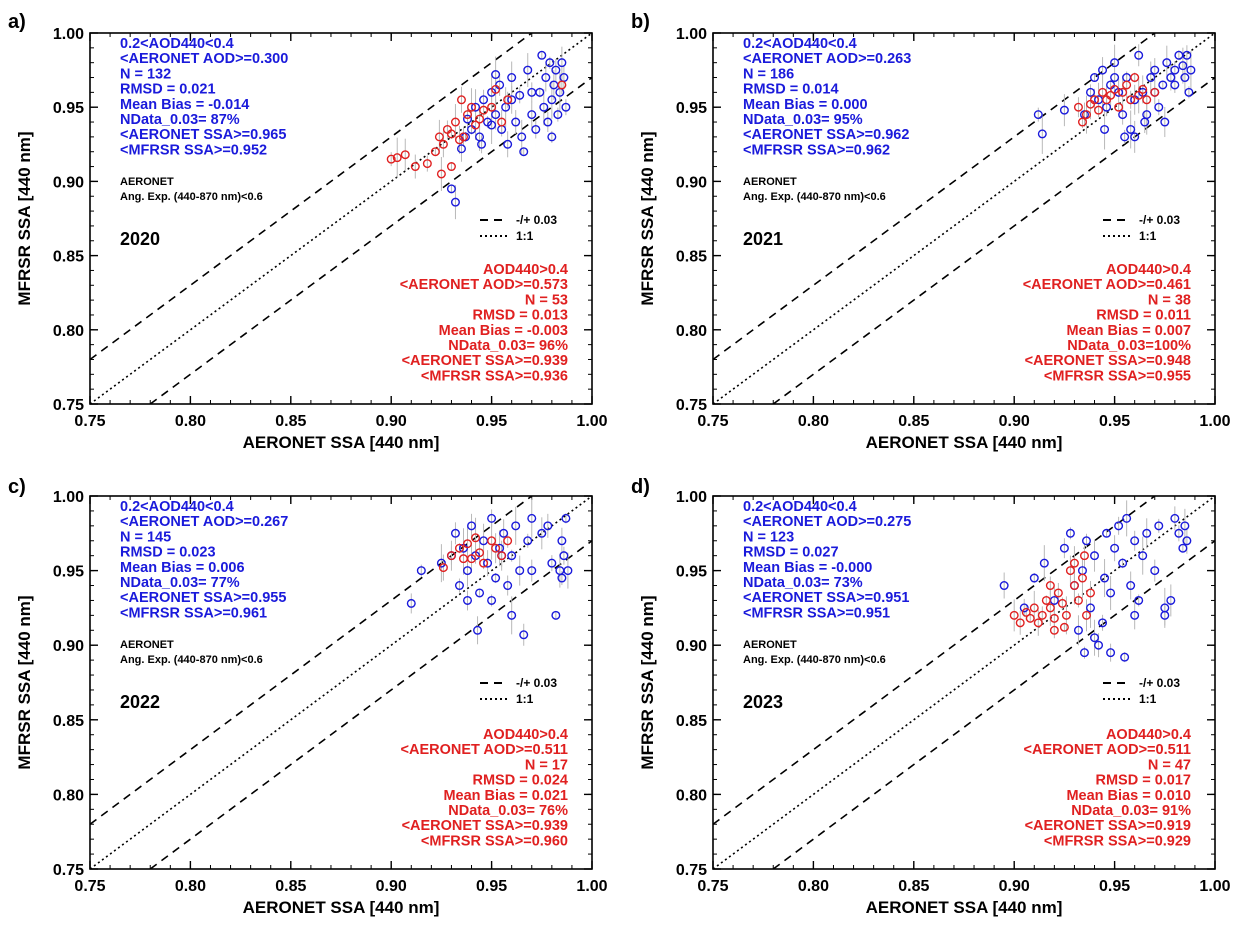  What do you see at coordinates (1117, 376) in the screenshot?
I see `stats-high-line: <MFRSR SSA>=0.955` at bounding box center [1117, 376].